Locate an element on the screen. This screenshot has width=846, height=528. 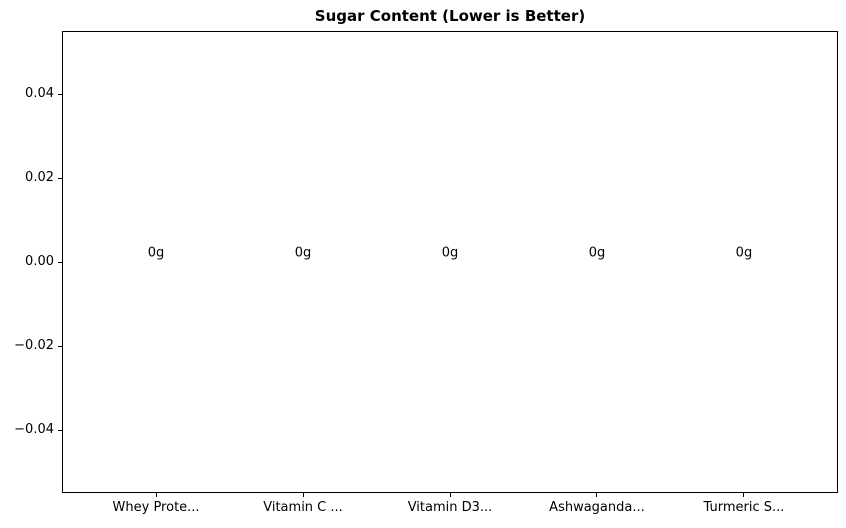
chart-title: Sugar Content (Lower is Better) is located at coordinates (450, 16).